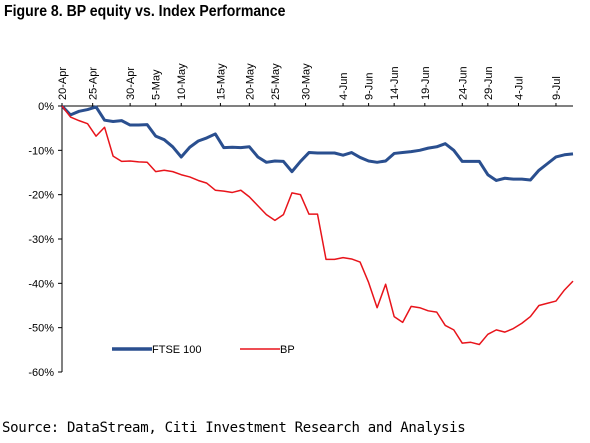 Image resolution: width=590 pixels, height=443 pixels. What do you see at coordinates (221, 81) in the screenshot?
I see `x-tick-label: 15-May` at bounding box center [221, 81].